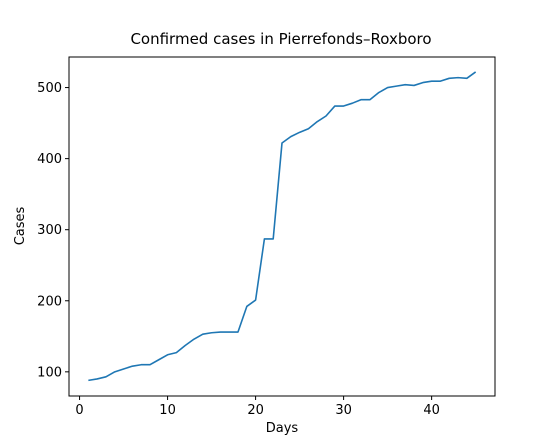 This screenshot has height=440, width=550. I want to click on y-axis-label: Cases, so click(20, 225).